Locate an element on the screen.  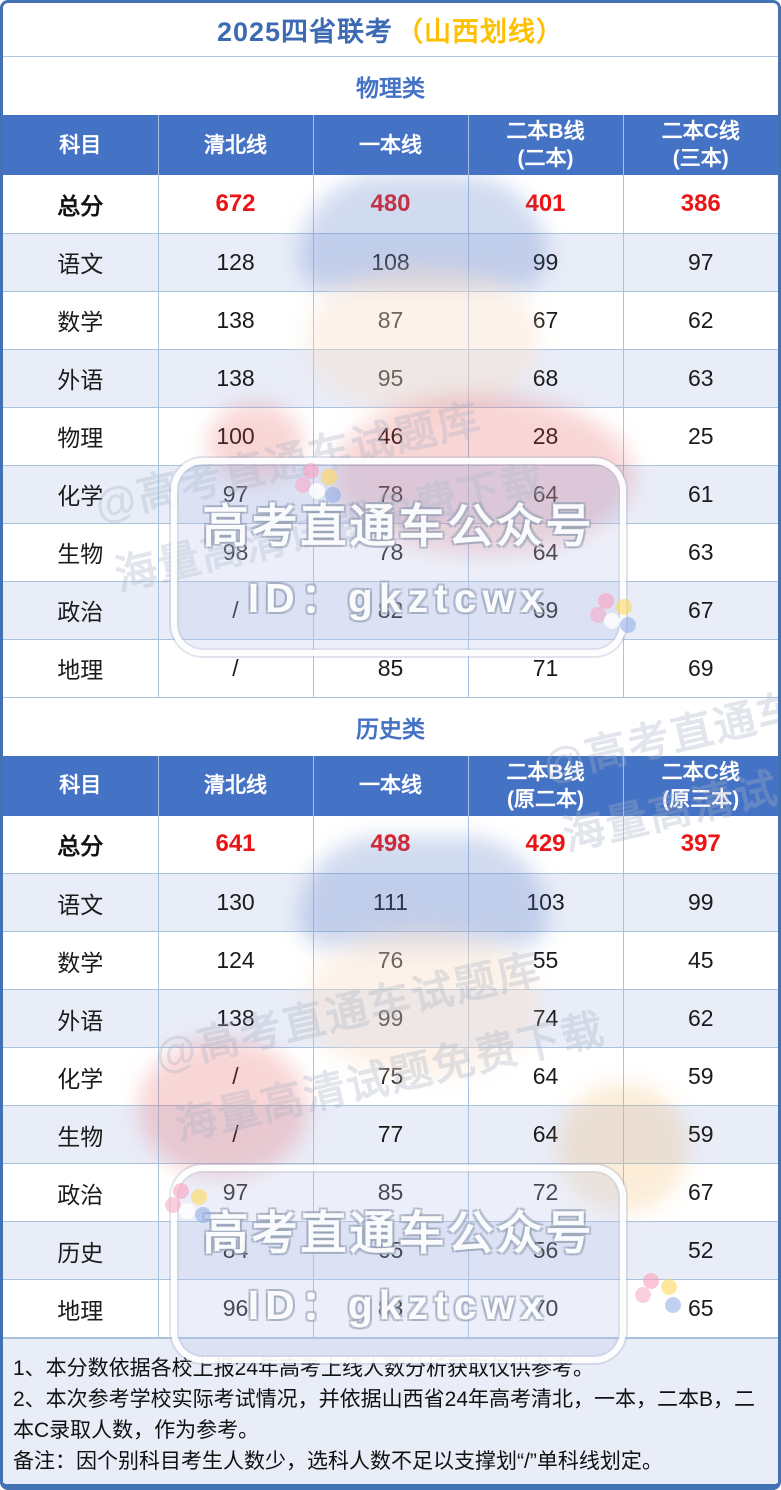
history-header-row: 科目 清北线 一本线 二本B线 (原二本) 二本C线 (原三本) is located at coordinates (390, 785).